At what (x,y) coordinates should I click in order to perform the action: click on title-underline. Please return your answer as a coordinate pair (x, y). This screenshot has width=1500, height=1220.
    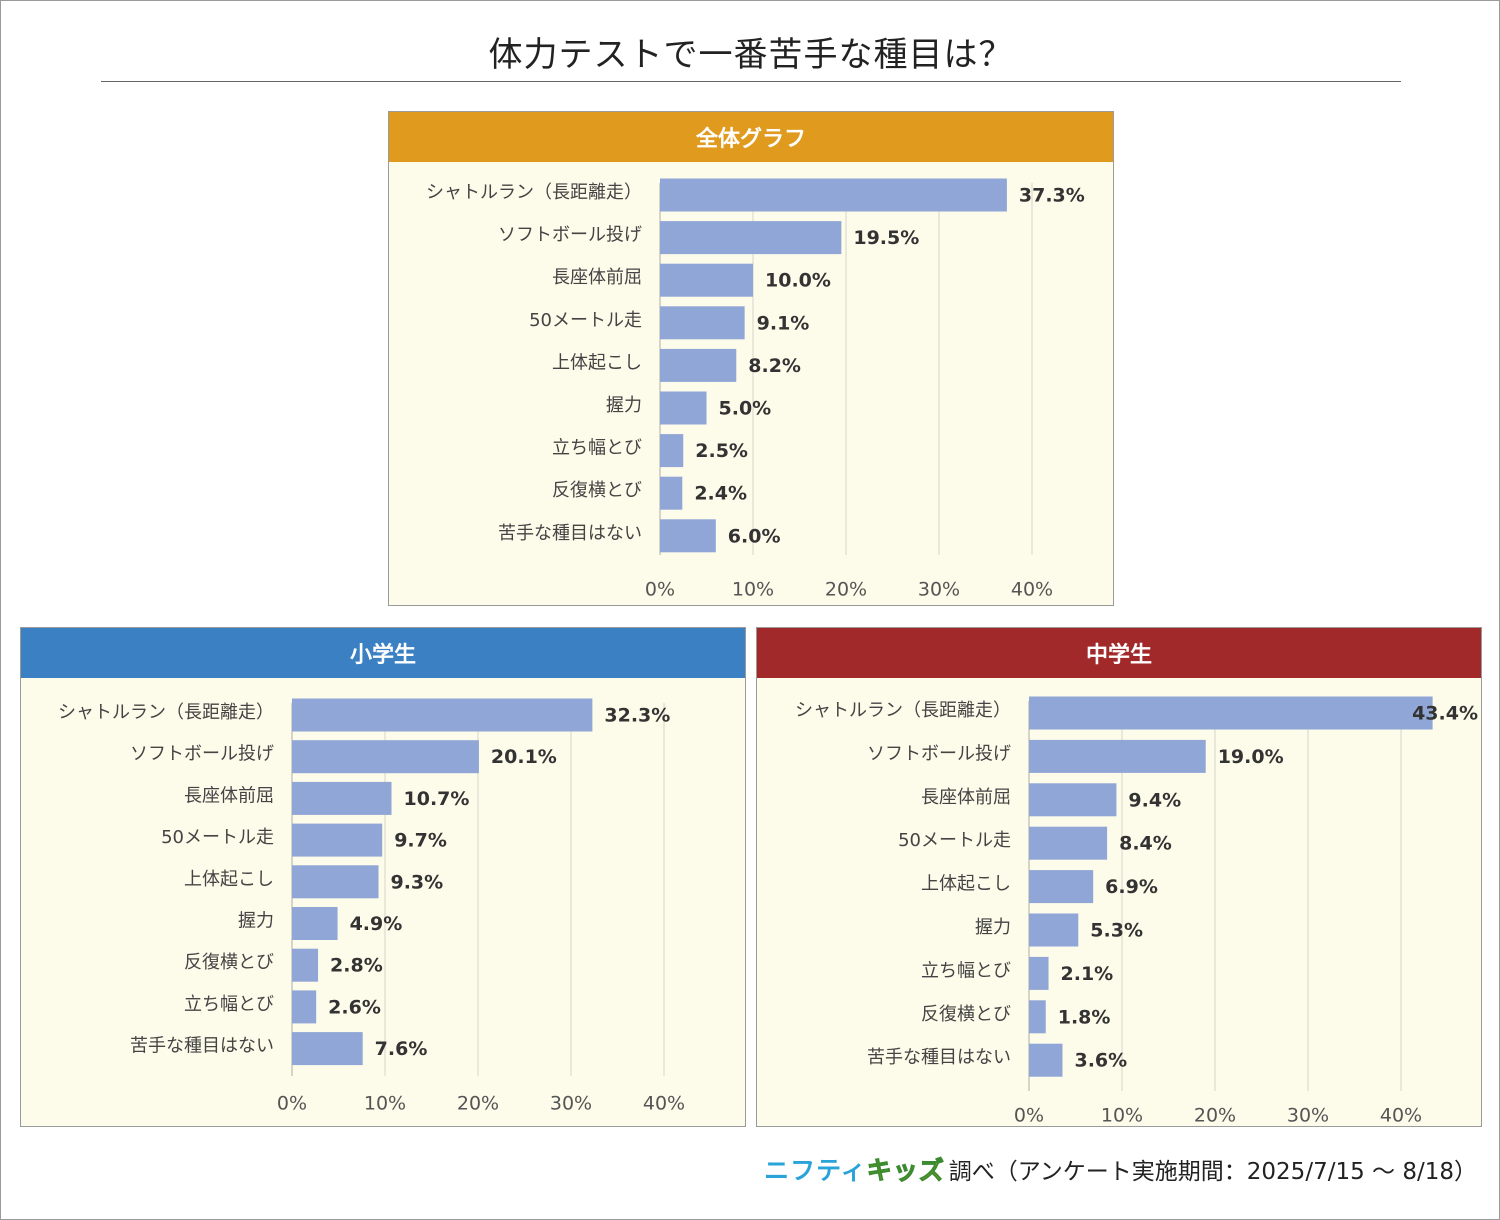
    Looking at the image, I should click on (751, 81).